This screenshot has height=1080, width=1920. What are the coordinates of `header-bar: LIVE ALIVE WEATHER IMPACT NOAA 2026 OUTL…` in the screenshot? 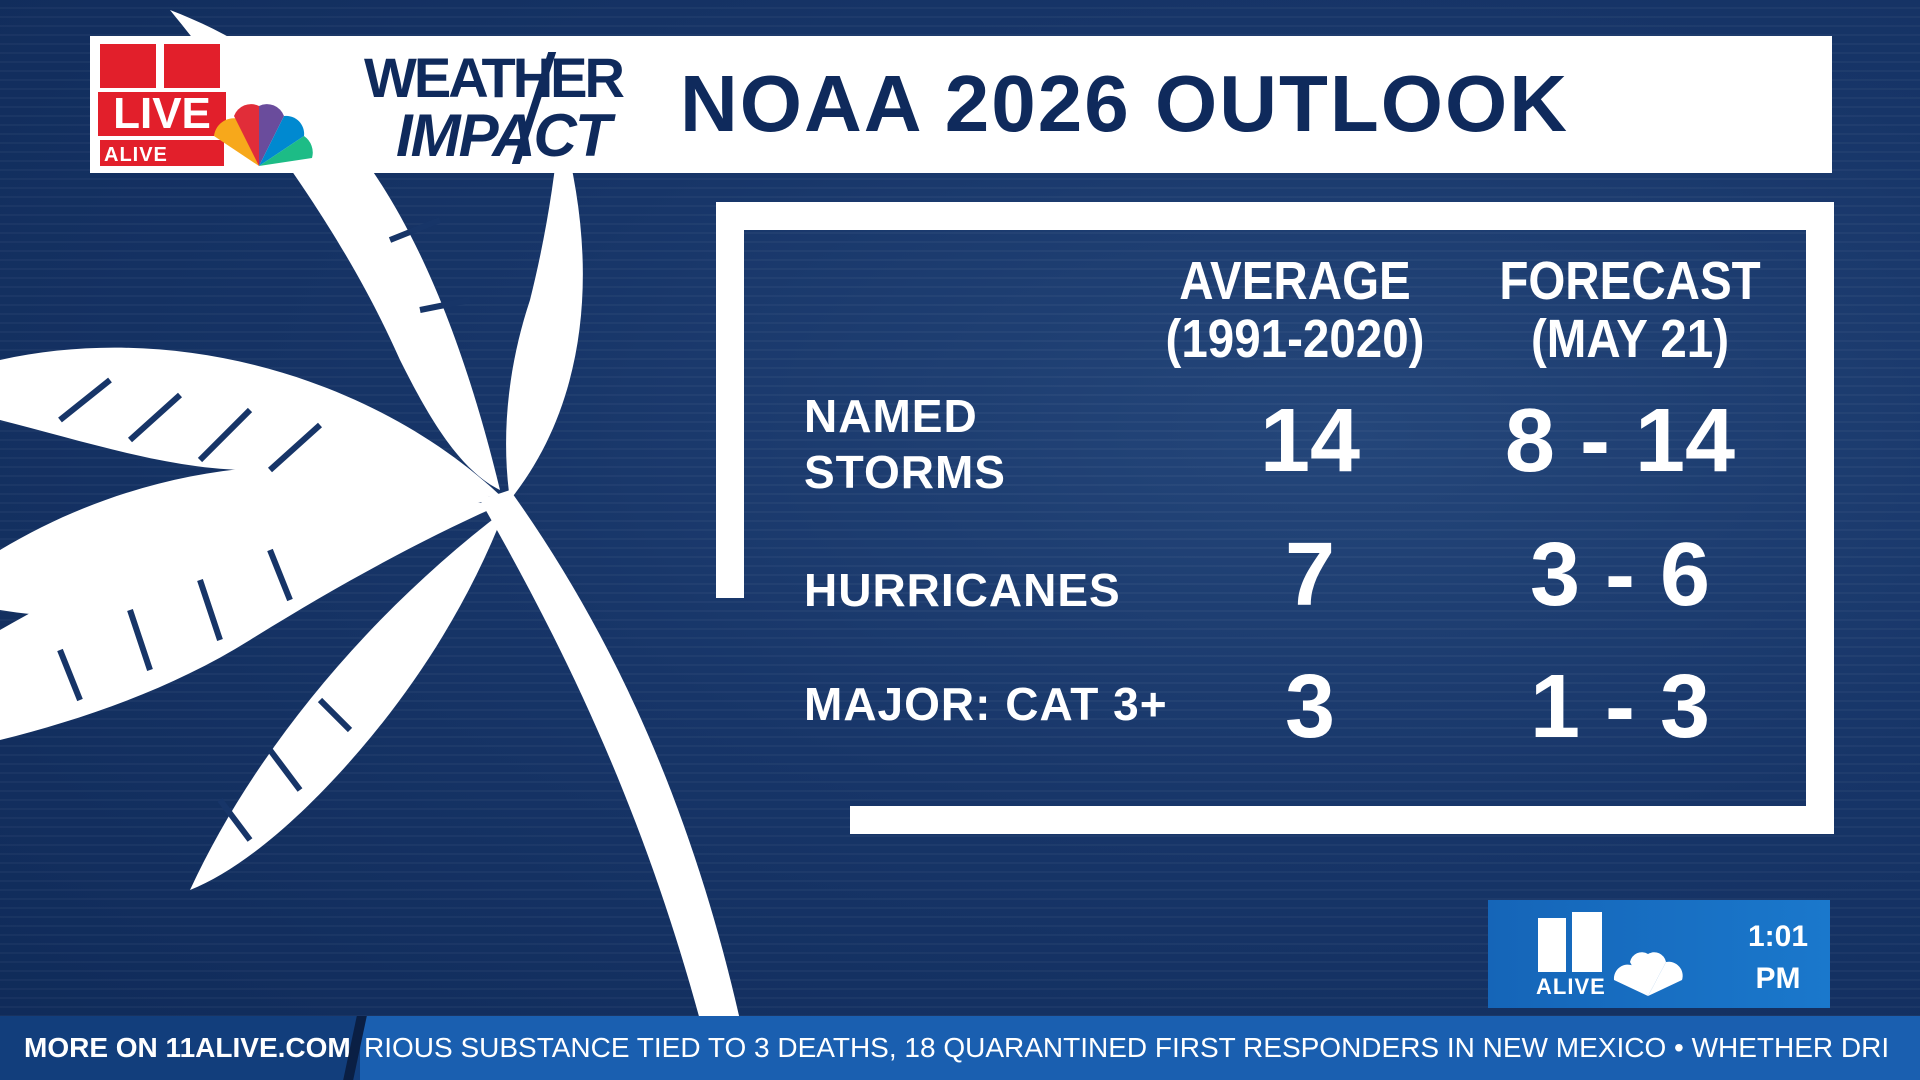 It's located at (961, 104).